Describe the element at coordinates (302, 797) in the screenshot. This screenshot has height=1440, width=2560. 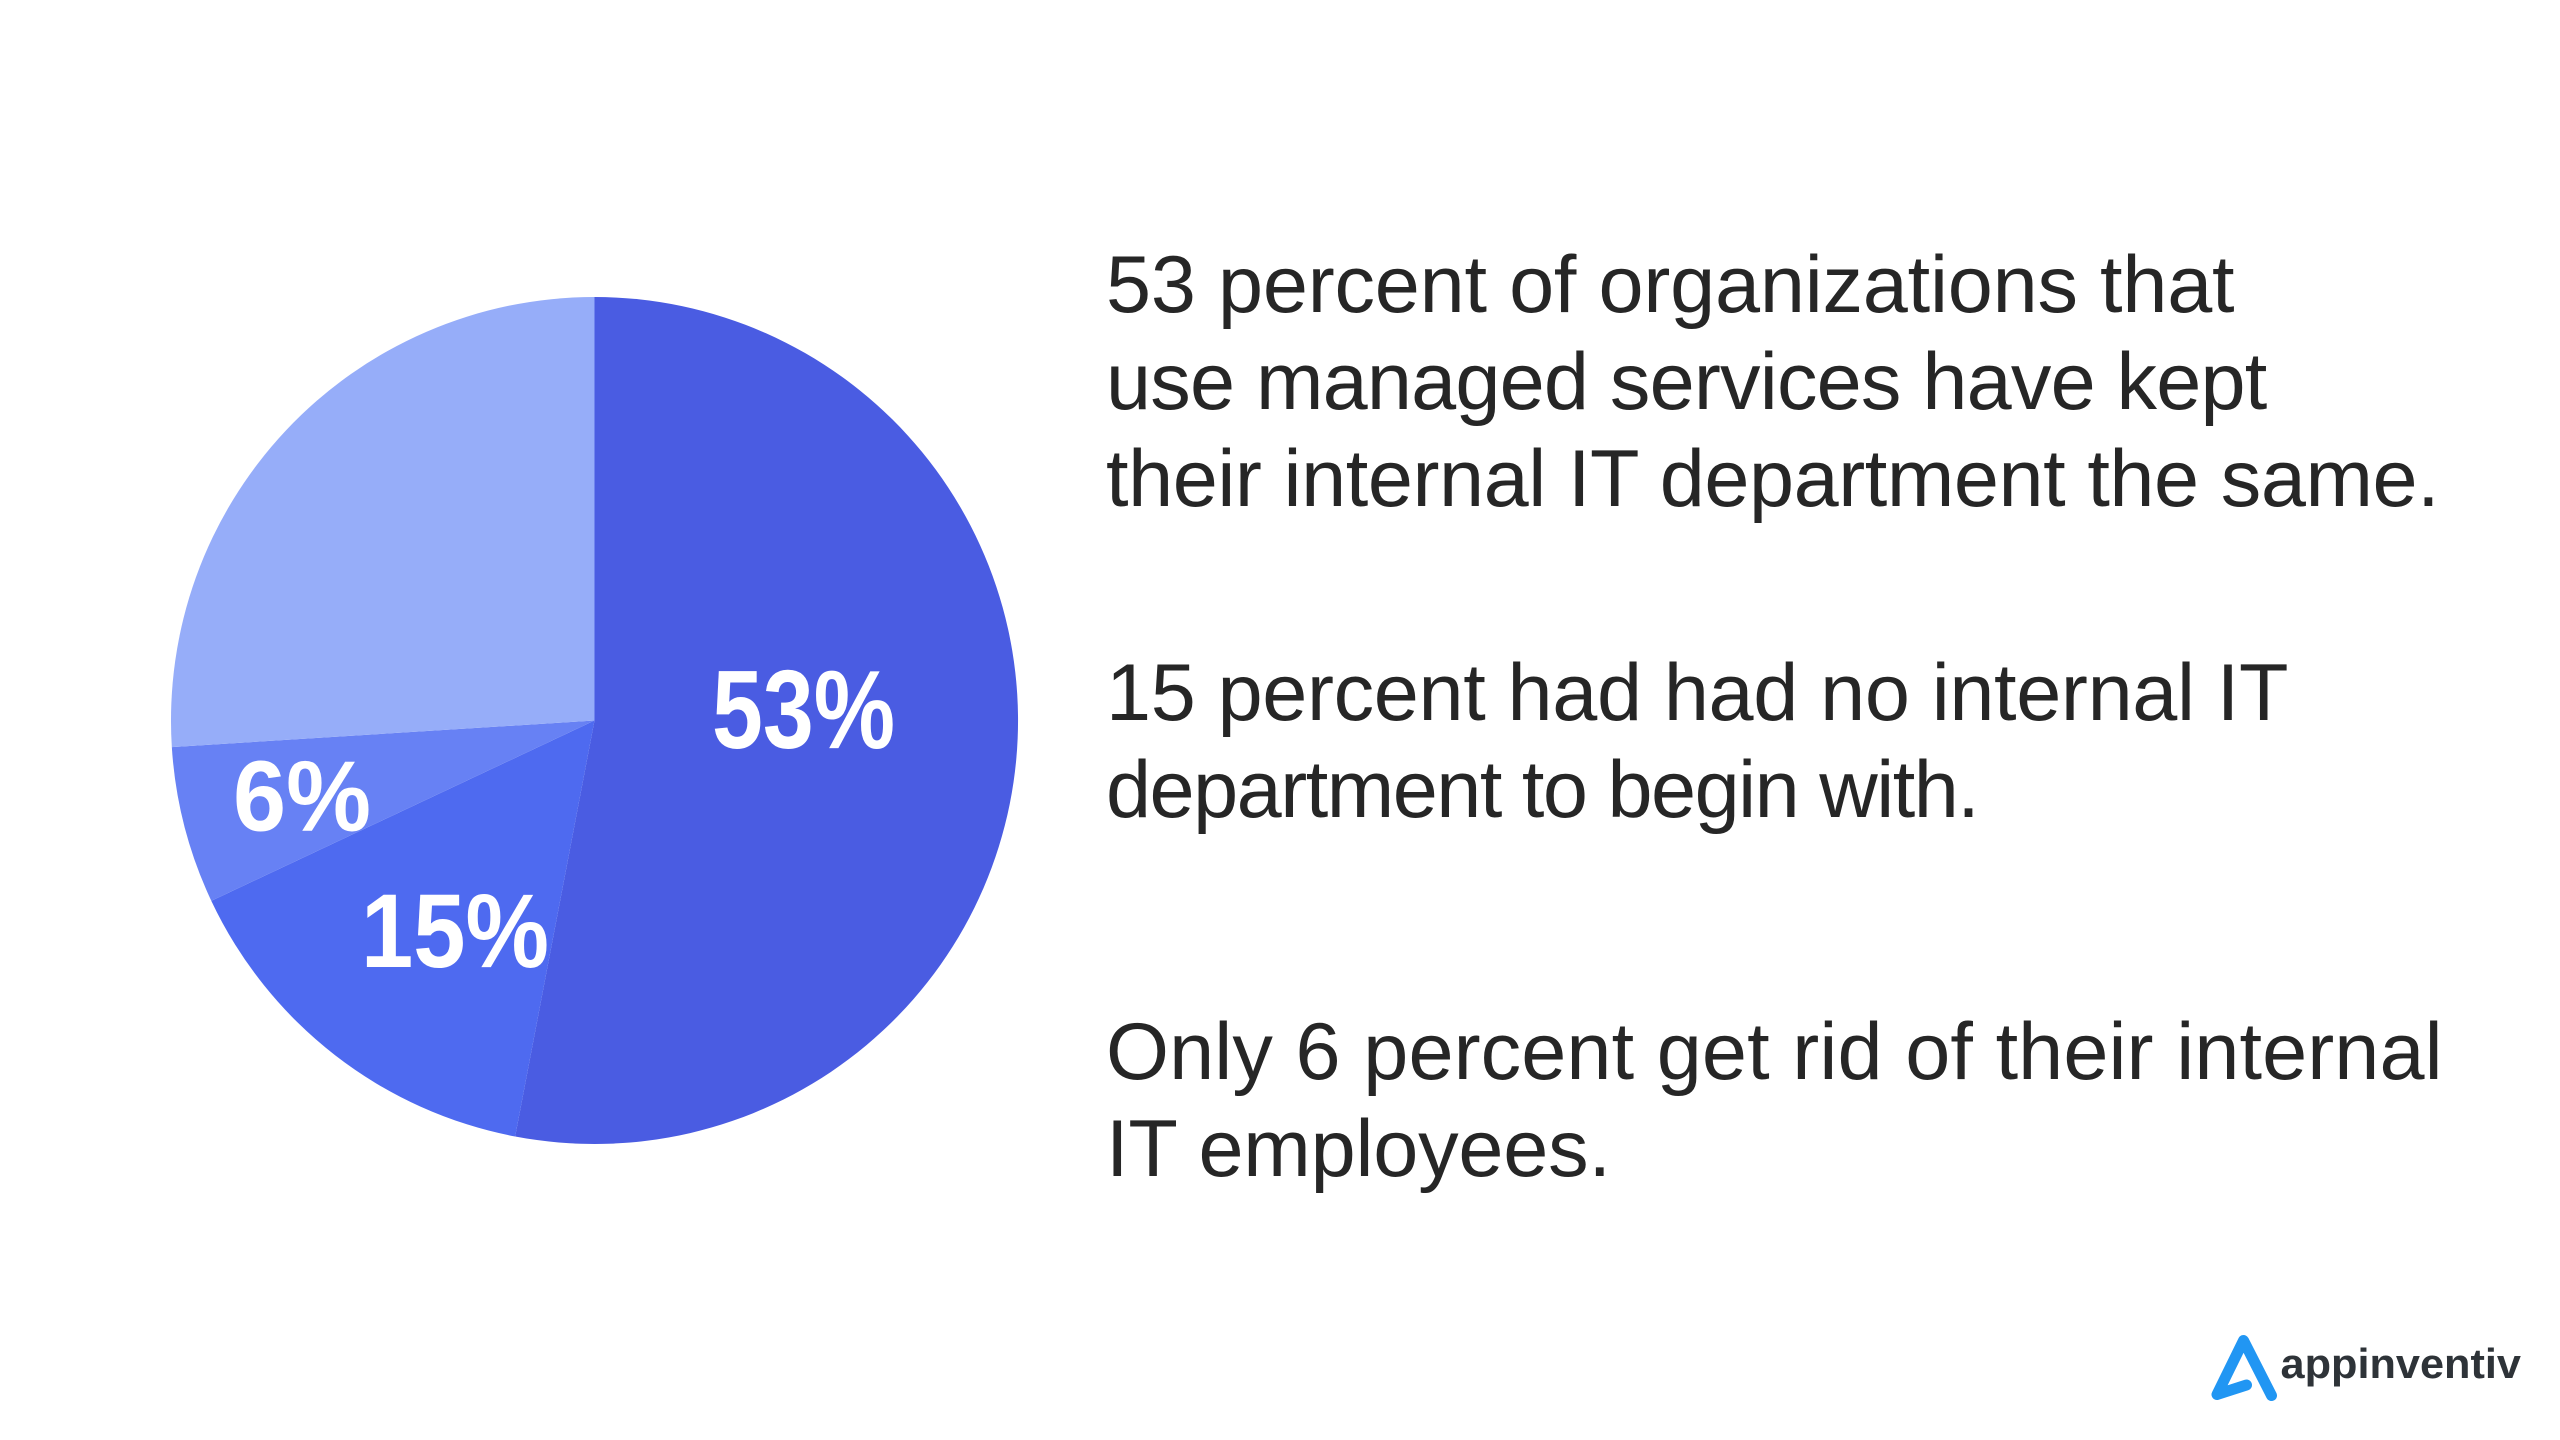
I see `svg-text: 6%` at that location.